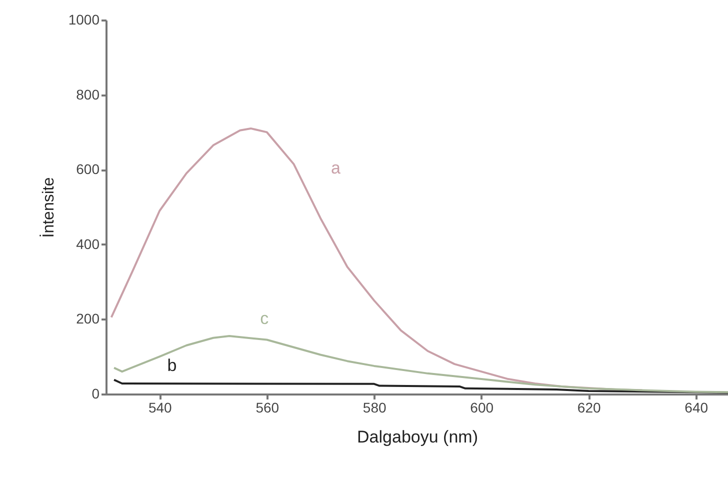 This screenshot has width=728, height=482. I want to click on y-tick-label: 200, so click(88, 318).